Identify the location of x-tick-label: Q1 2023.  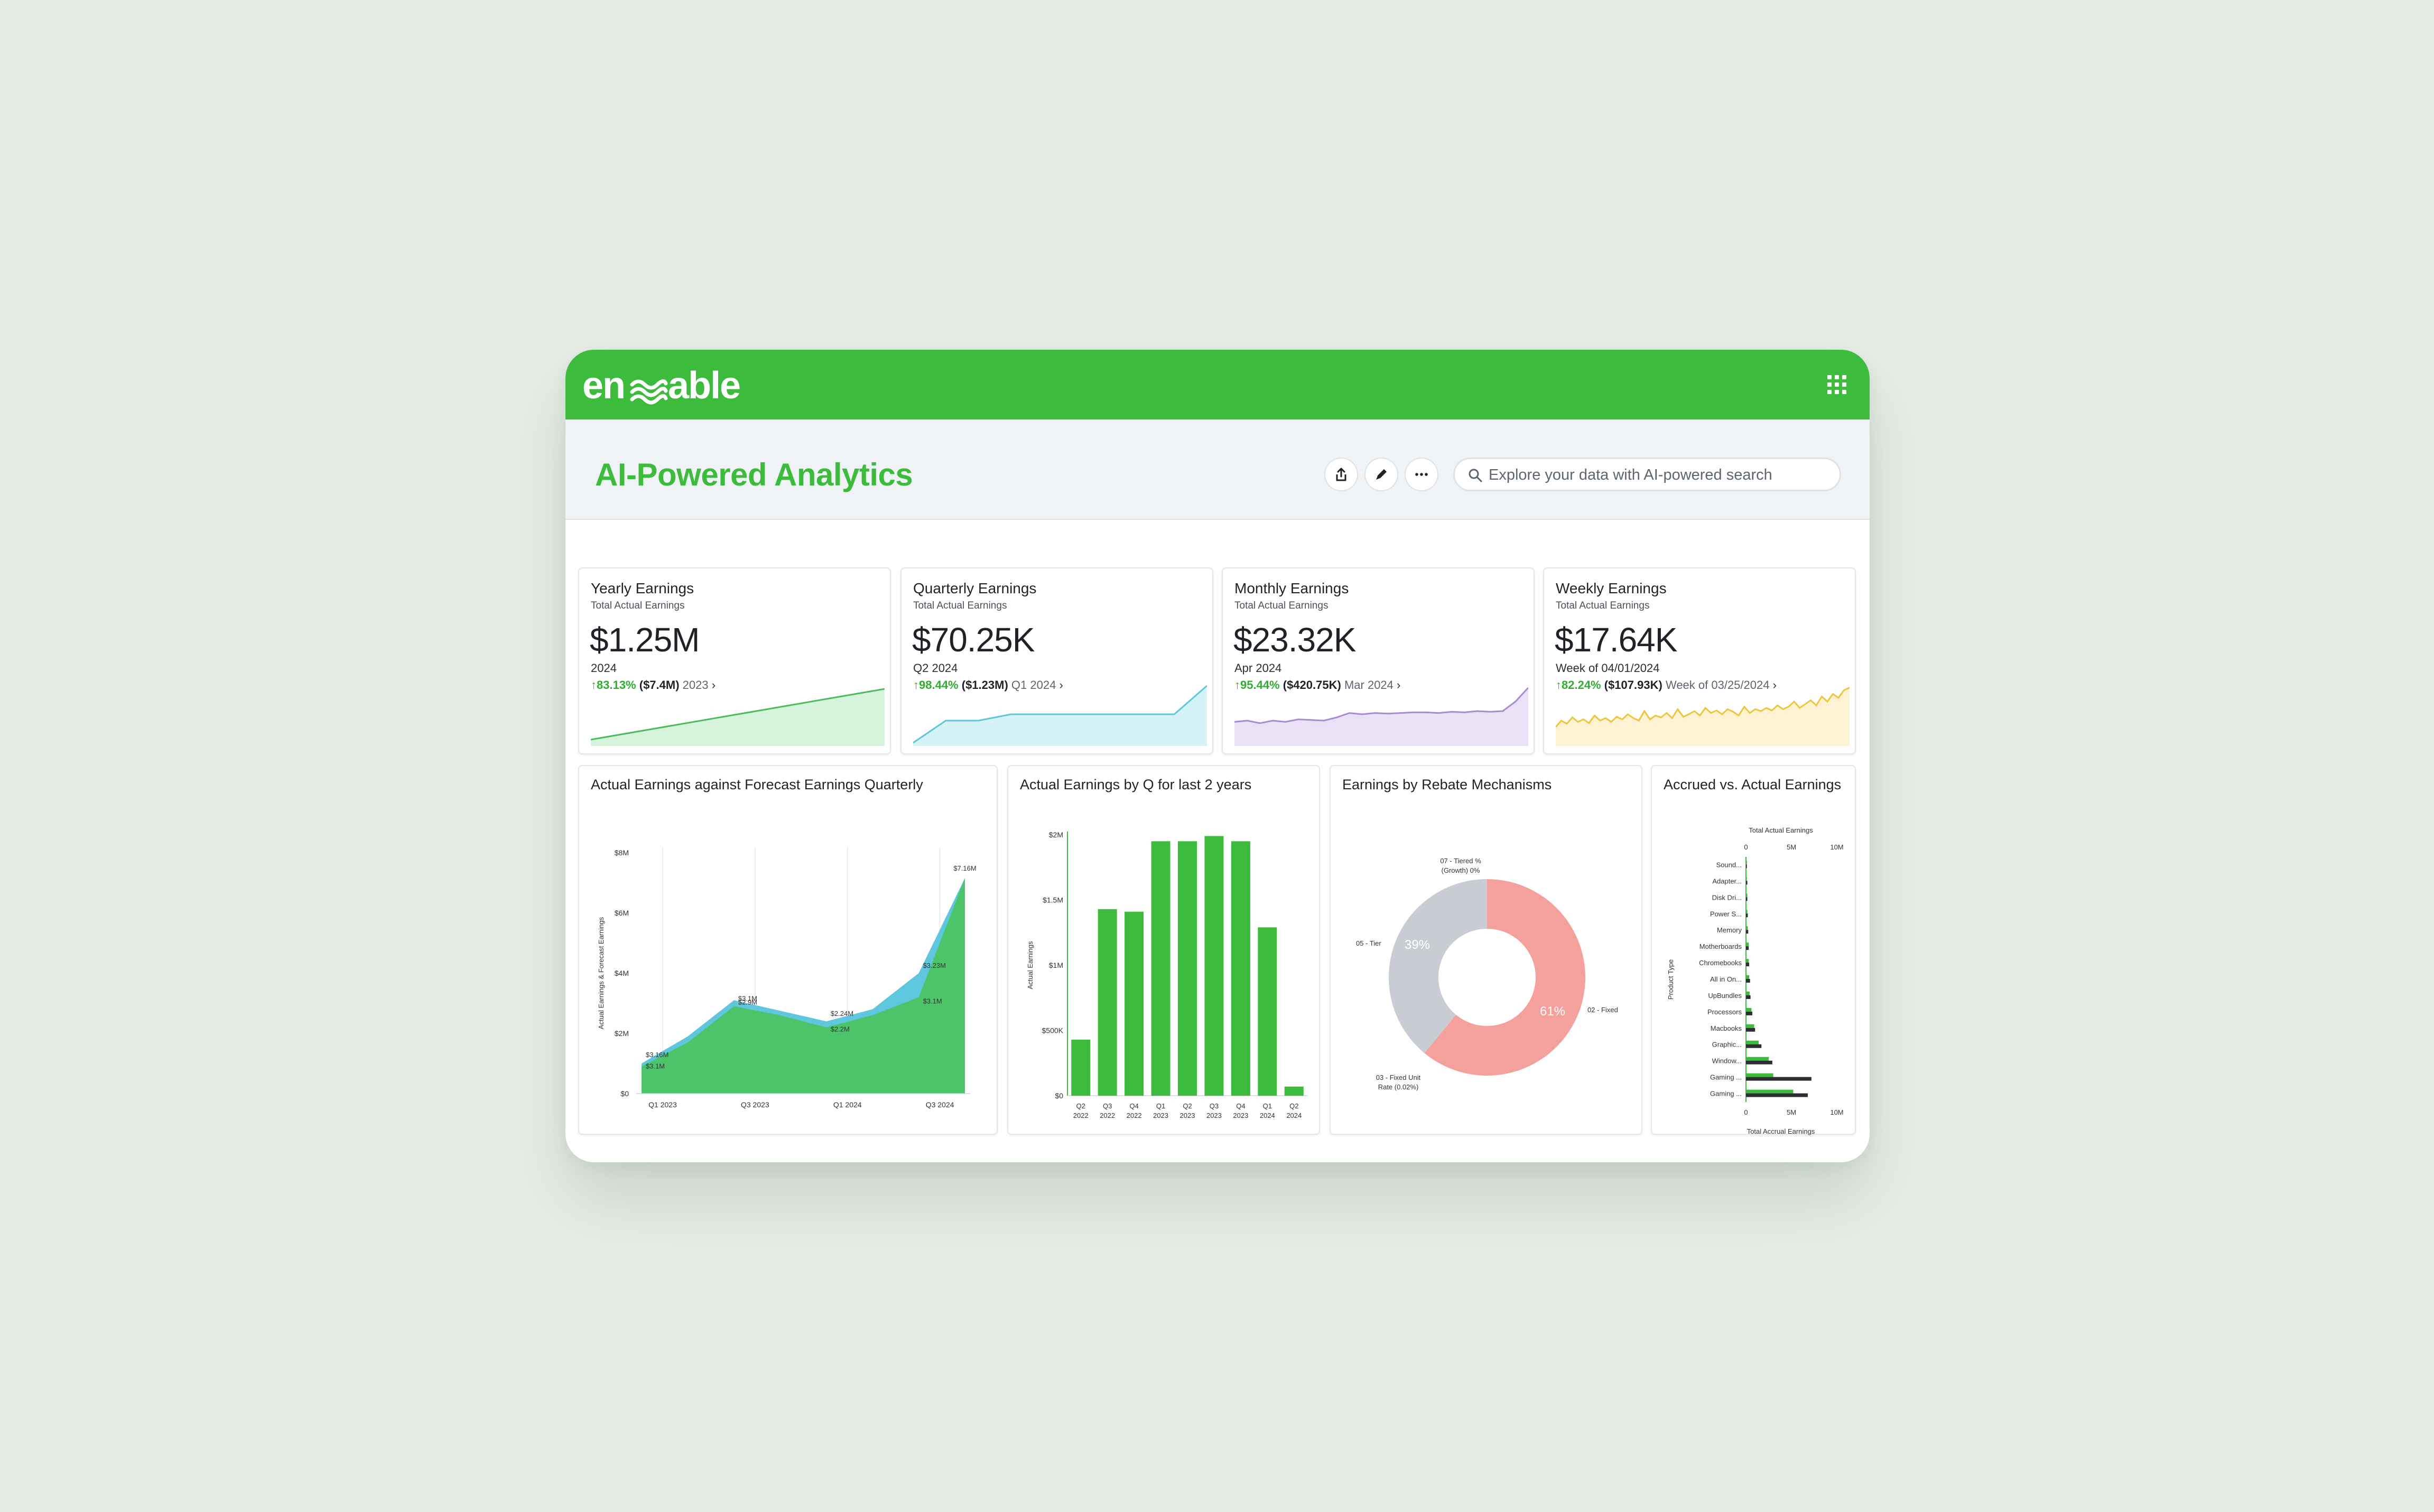
(662, 1104).